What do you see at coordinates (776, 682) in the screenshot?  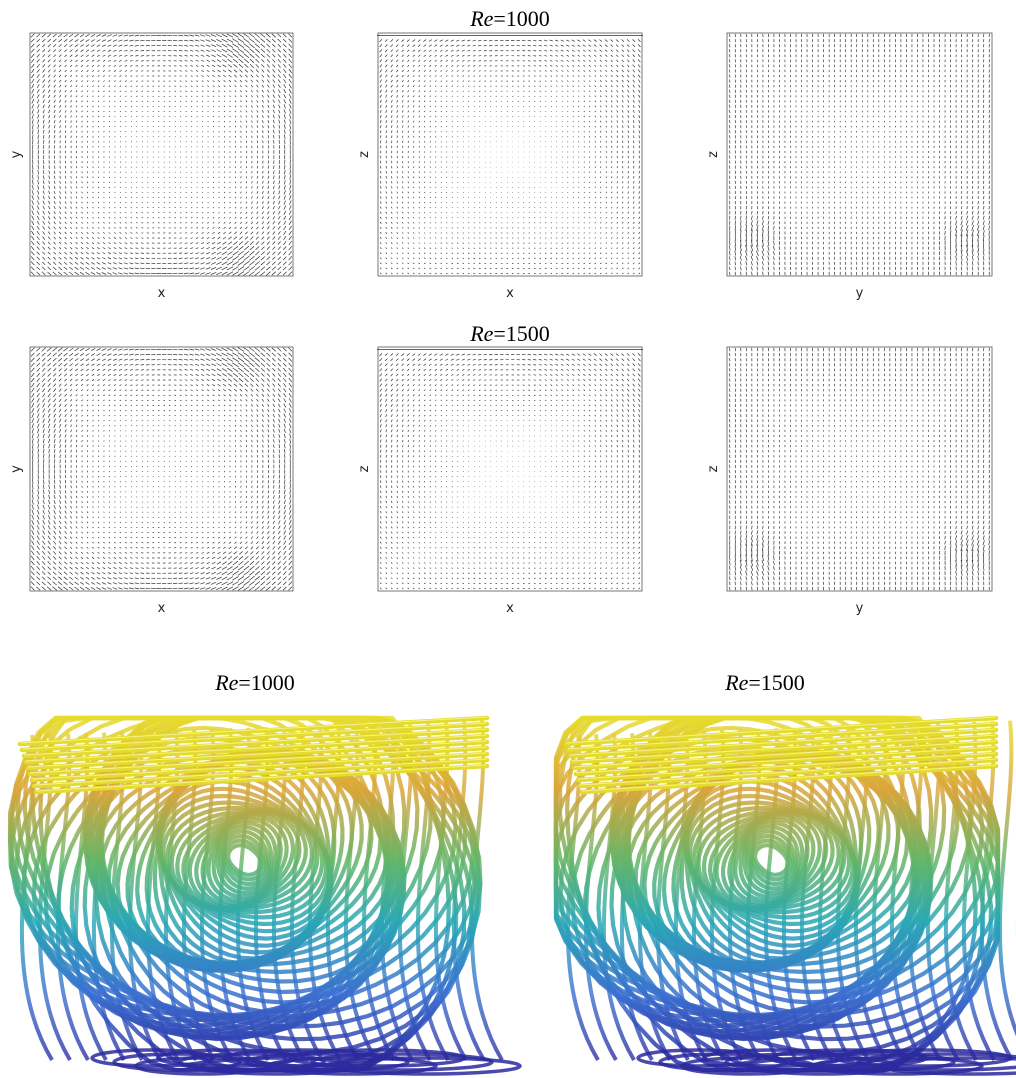 I see `render-title-value: =1500` at bounding box center [776, 682].